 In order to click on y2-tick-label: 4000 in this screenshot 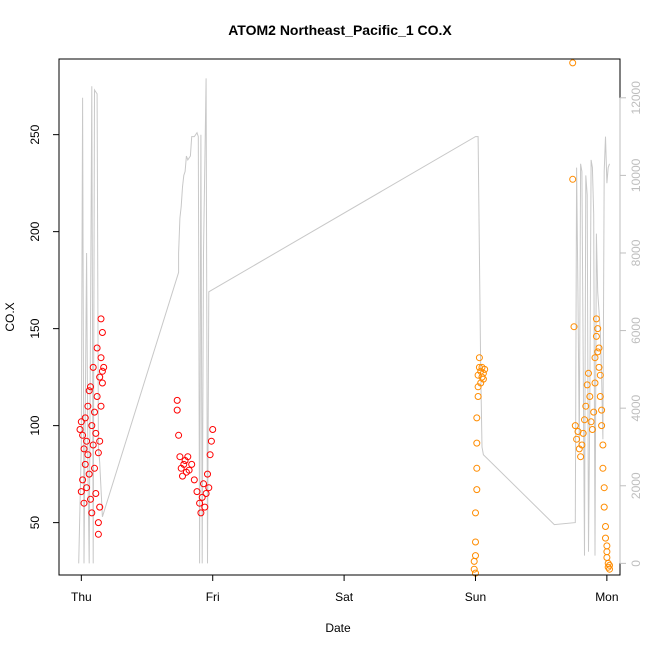, I will do `click(636, 408)`.